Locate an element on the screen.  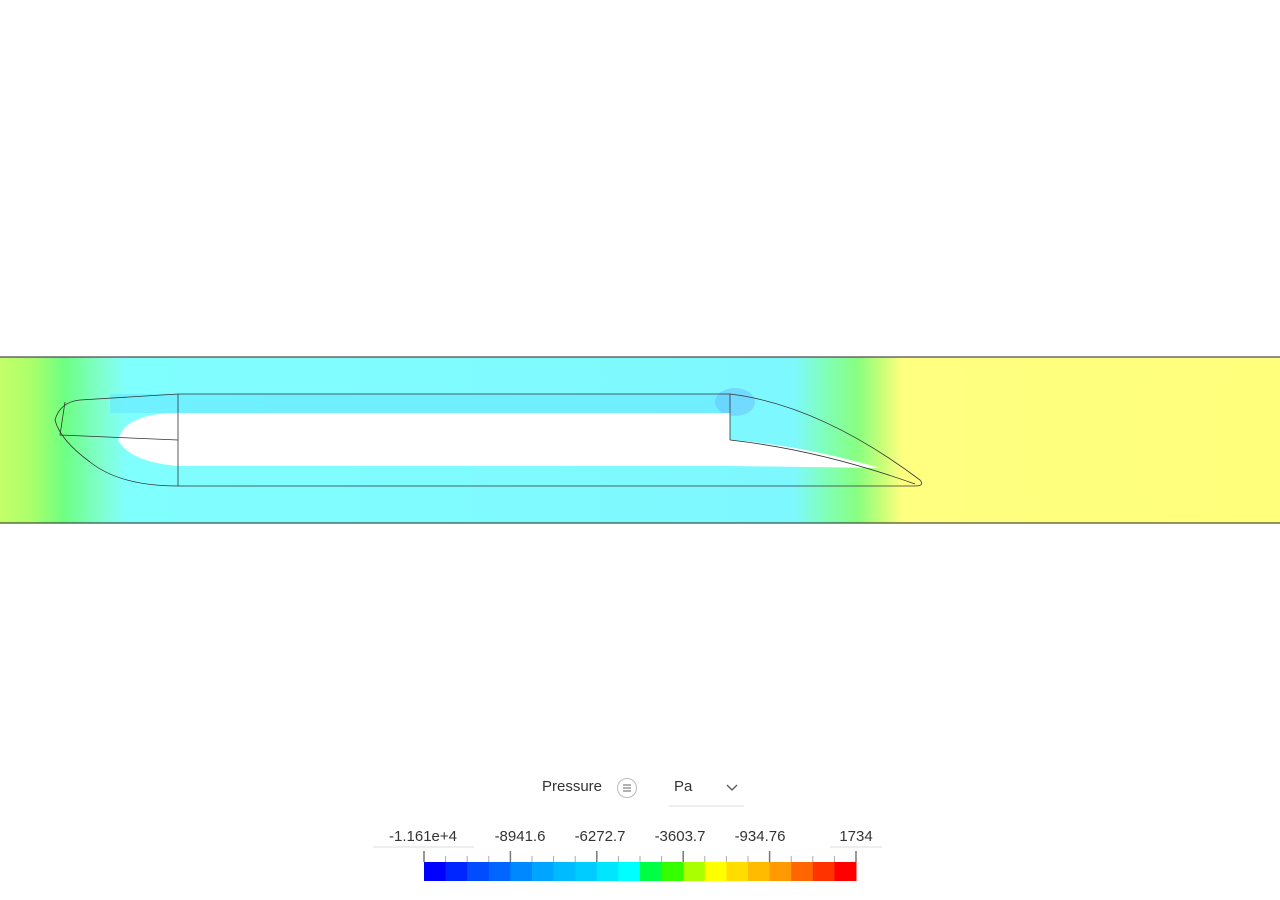
train-outline is located at coordinates (488, 440).